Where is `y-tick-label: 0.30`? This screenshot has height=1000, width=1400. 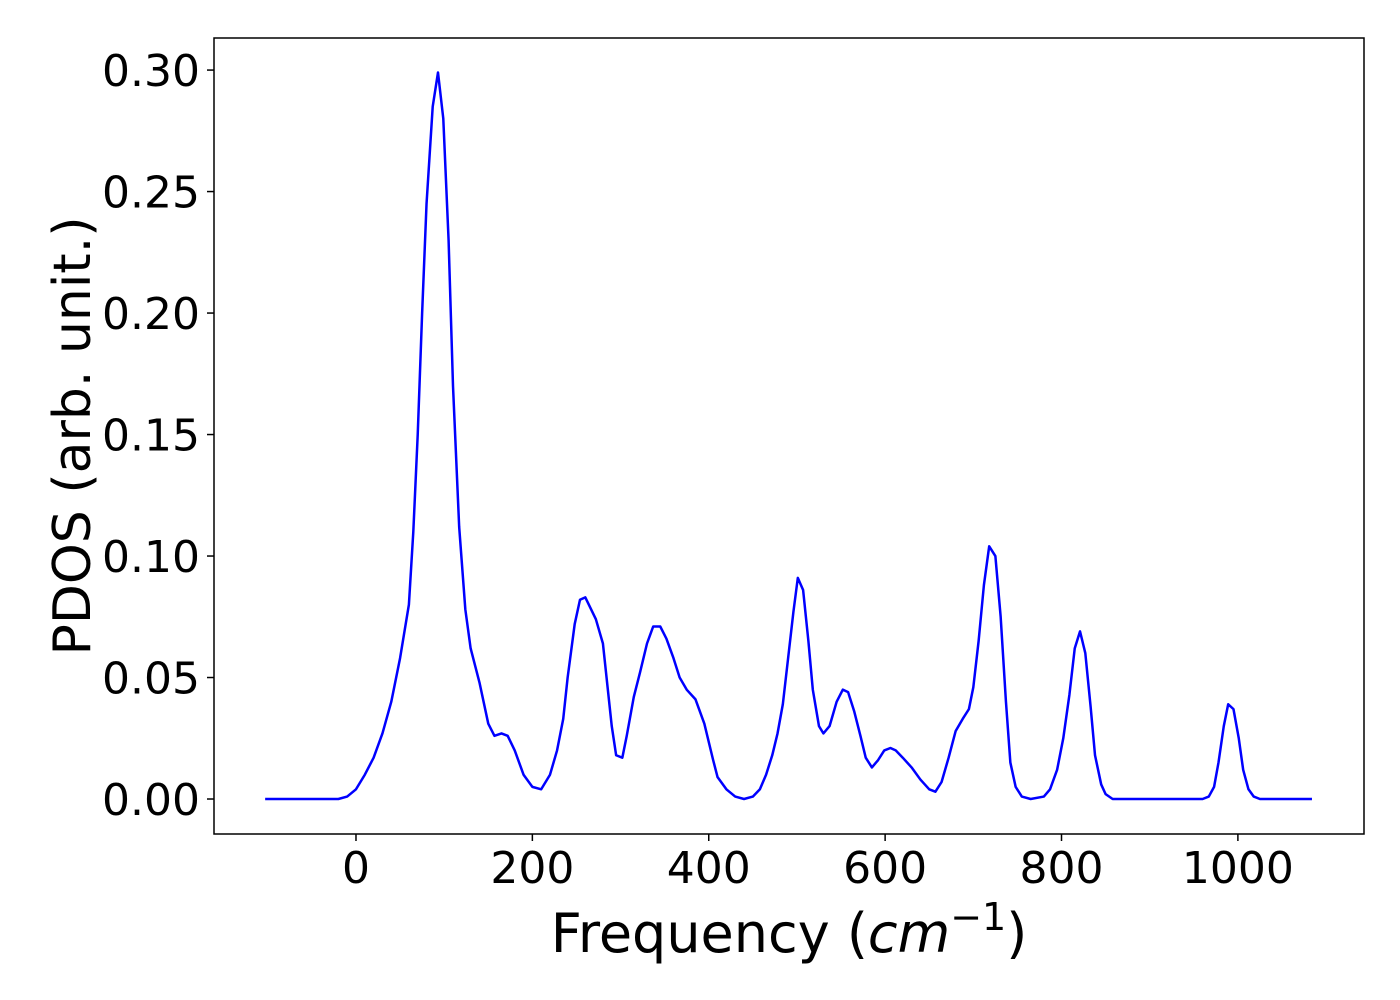 y-tick-label: 0.30 is located at coordinates (151, 71).